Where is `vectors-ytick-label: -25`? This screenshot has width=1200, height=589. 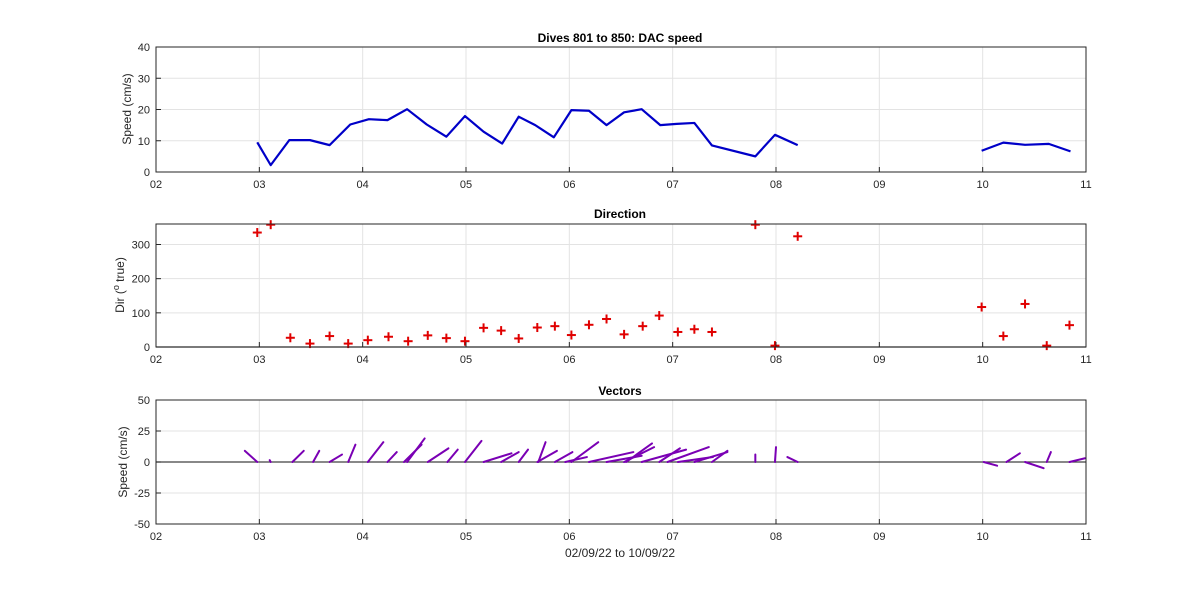 vectors-ytick-label: -25 is located at coordinates (142, 494).